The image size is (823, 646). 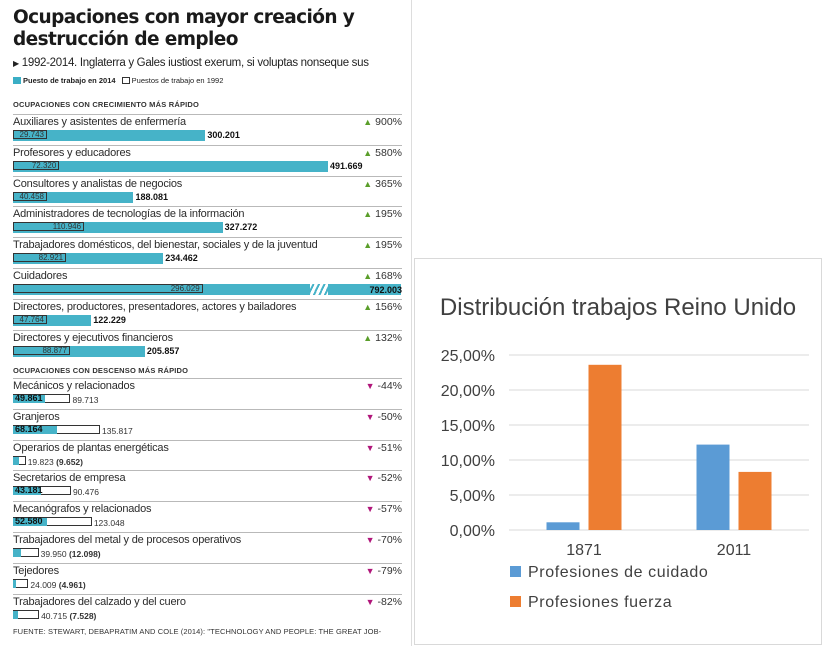 I want to click on change-value: ▲ 365%, so click(x=382, y=184).